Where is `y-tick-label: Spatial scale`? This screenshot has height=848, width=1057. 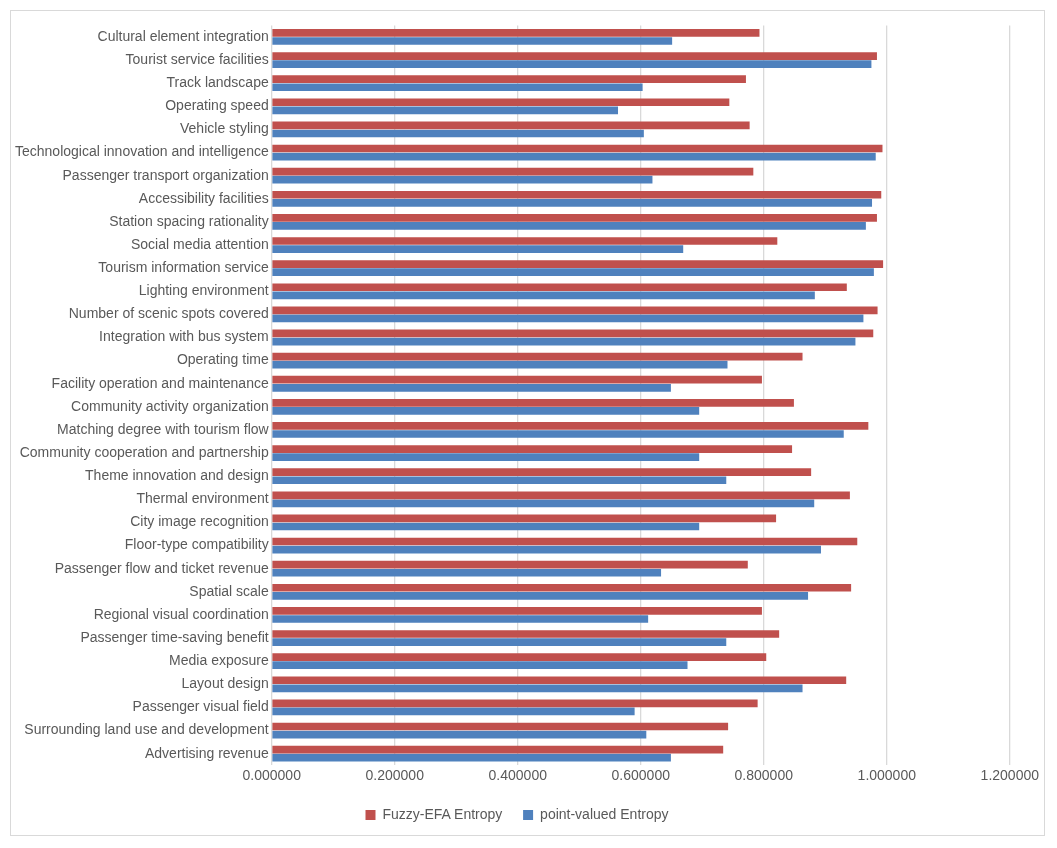 y-tick-label: Spatial scale is located at coordinates (229, 590).